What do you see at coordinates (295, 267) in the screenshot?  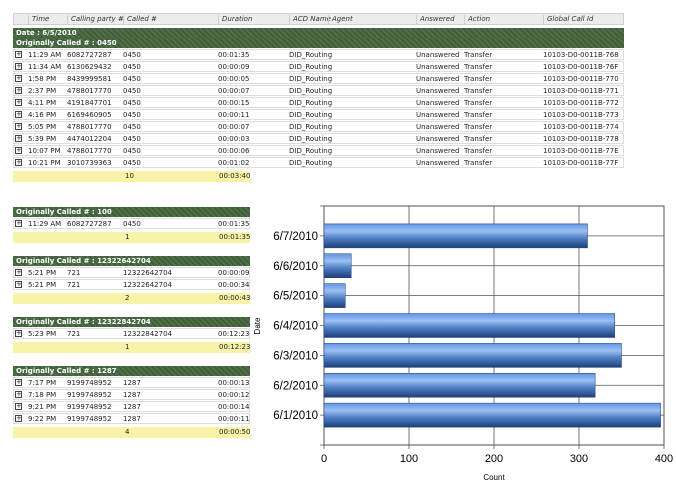 I see `y-tick-label: 6/6/2010` at bounding box center [295, 267].